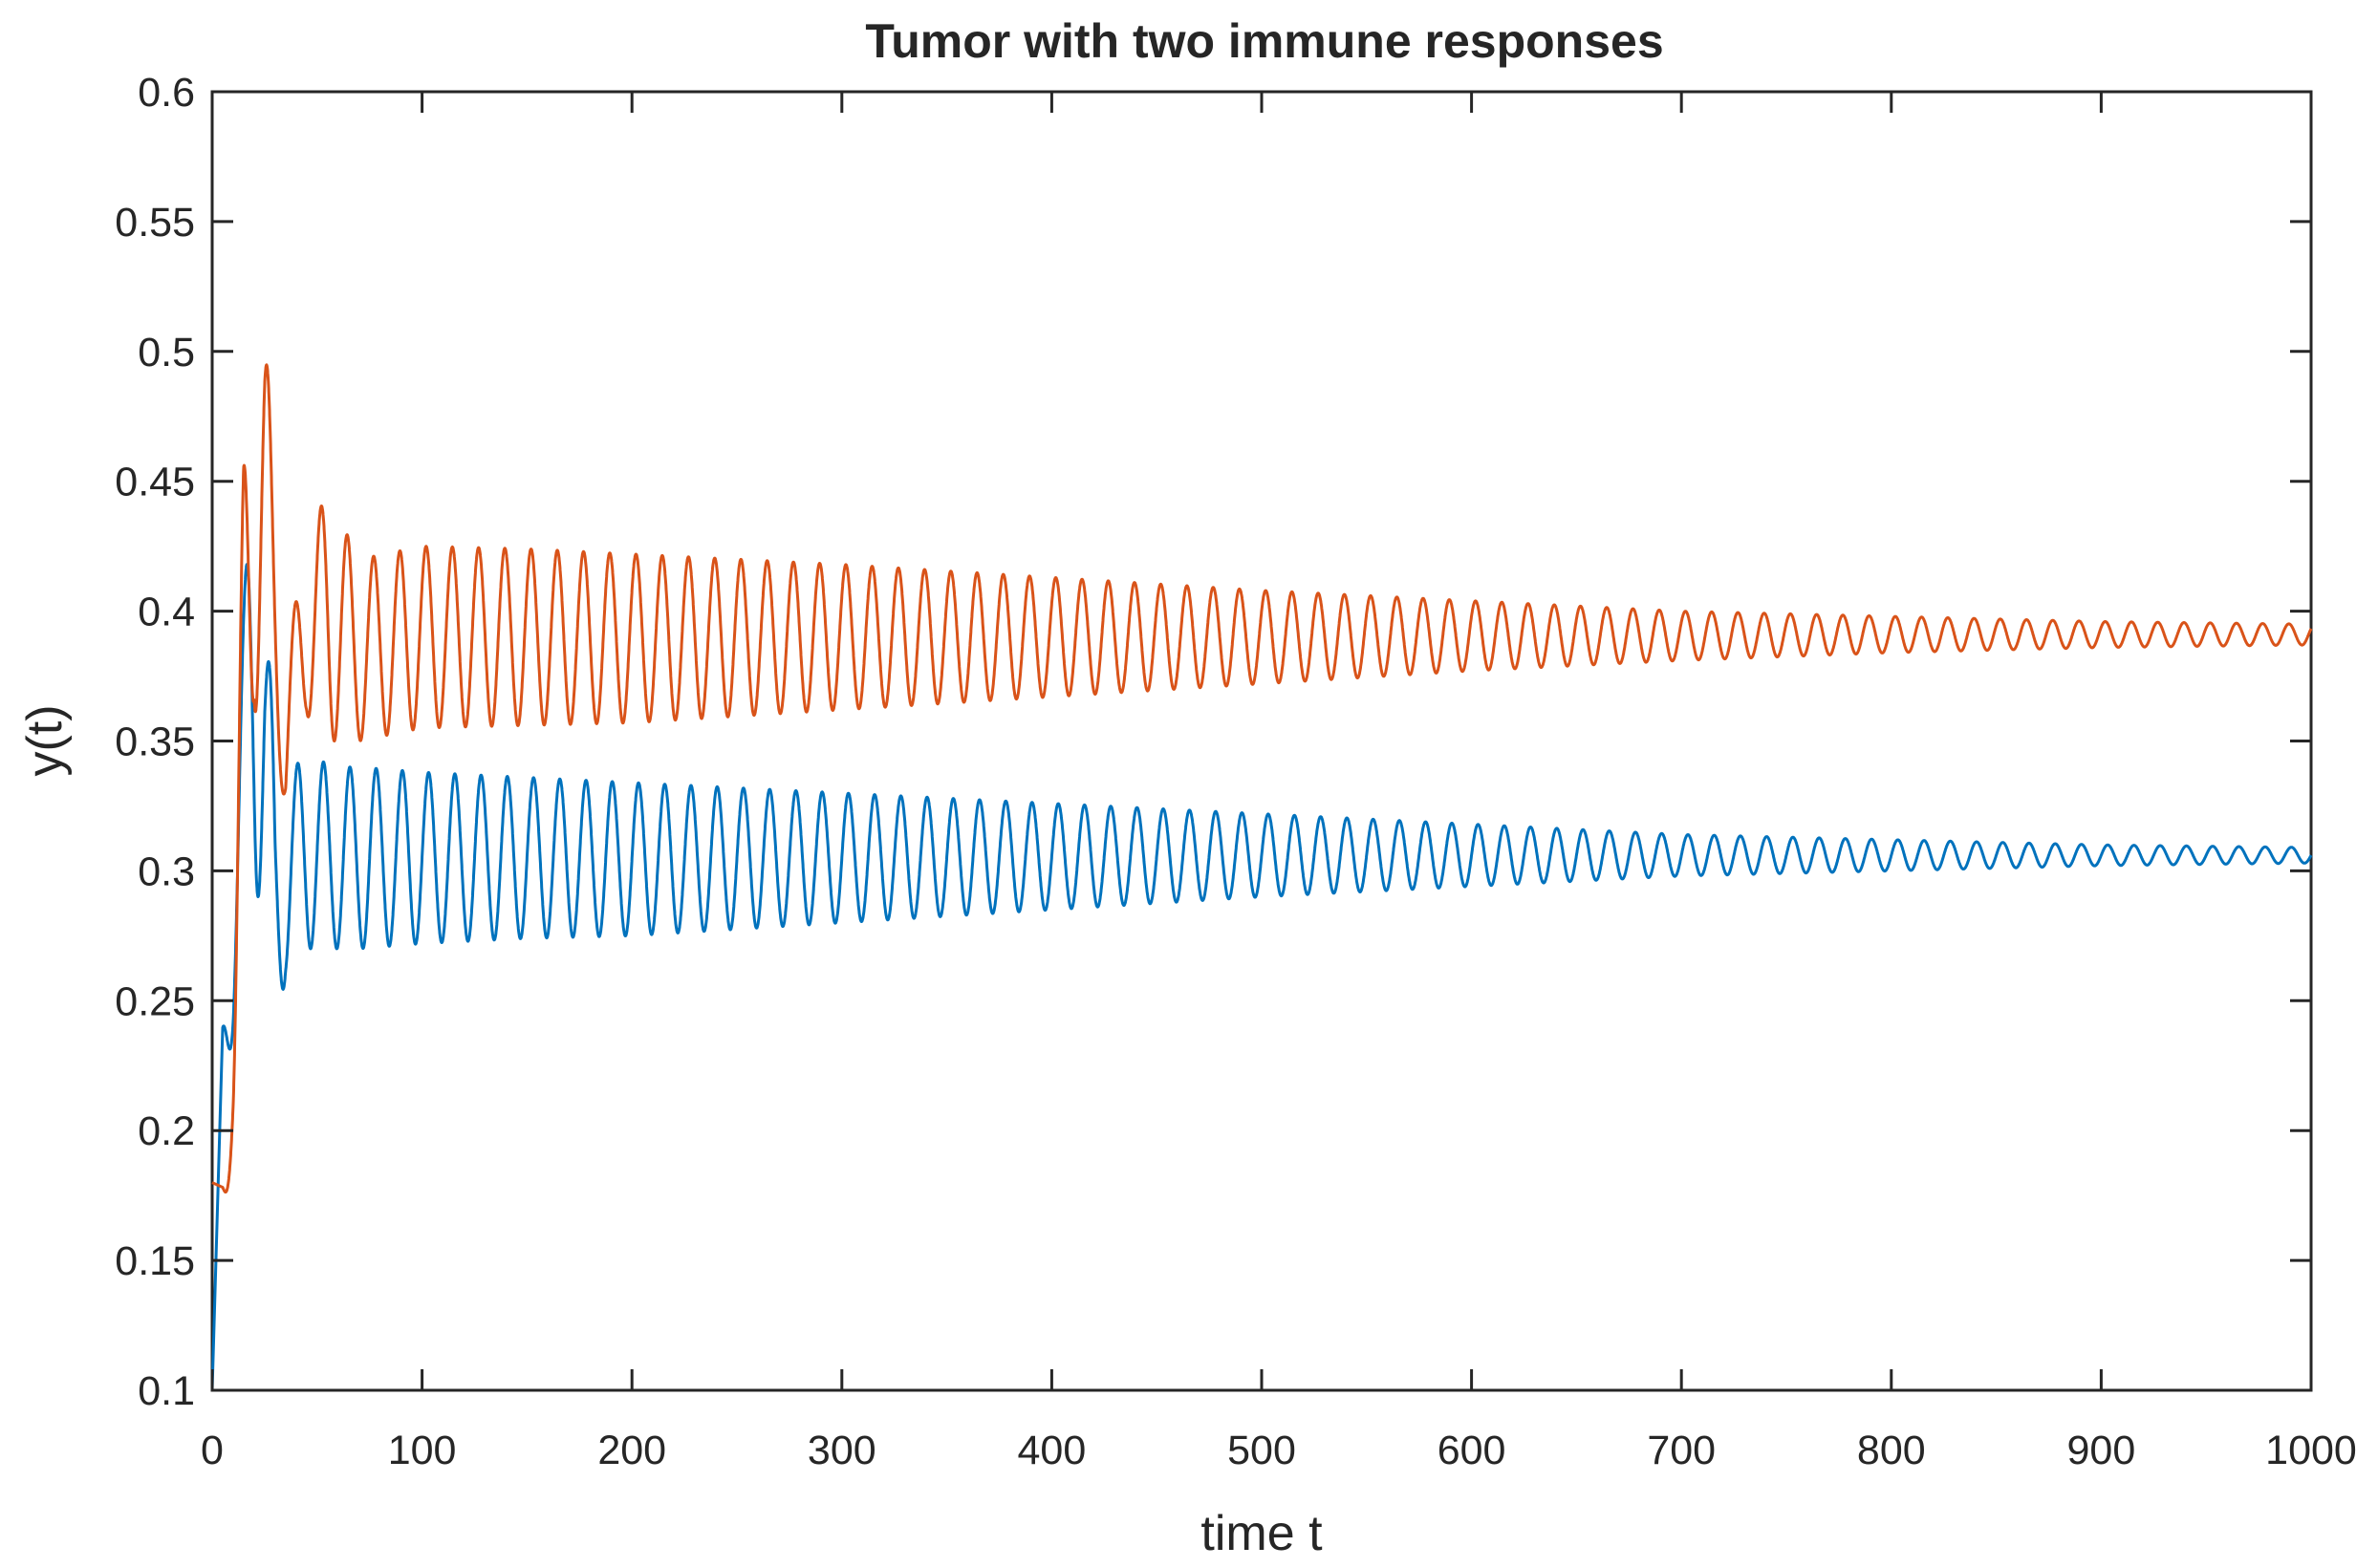 The image size is (2378, 1568). Describe the element at coordinates (155, 1261) in the screenshot. I see `y-tick-label: 0.15` at that location.